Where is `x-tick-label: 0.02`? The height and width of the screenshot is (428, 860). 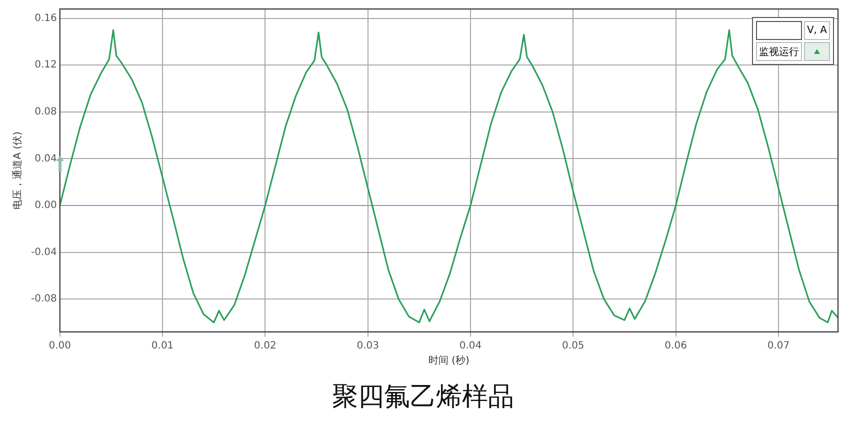 x-tick-label: 0.02 is located at coordinates (265, 346).